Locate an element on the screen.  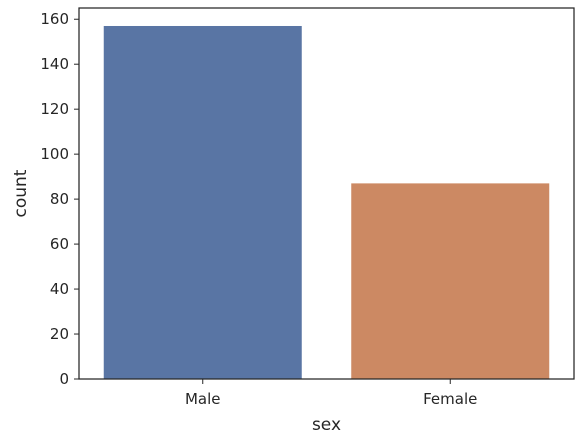
y-tick-label: 160 is located at coordinates (54, 19).